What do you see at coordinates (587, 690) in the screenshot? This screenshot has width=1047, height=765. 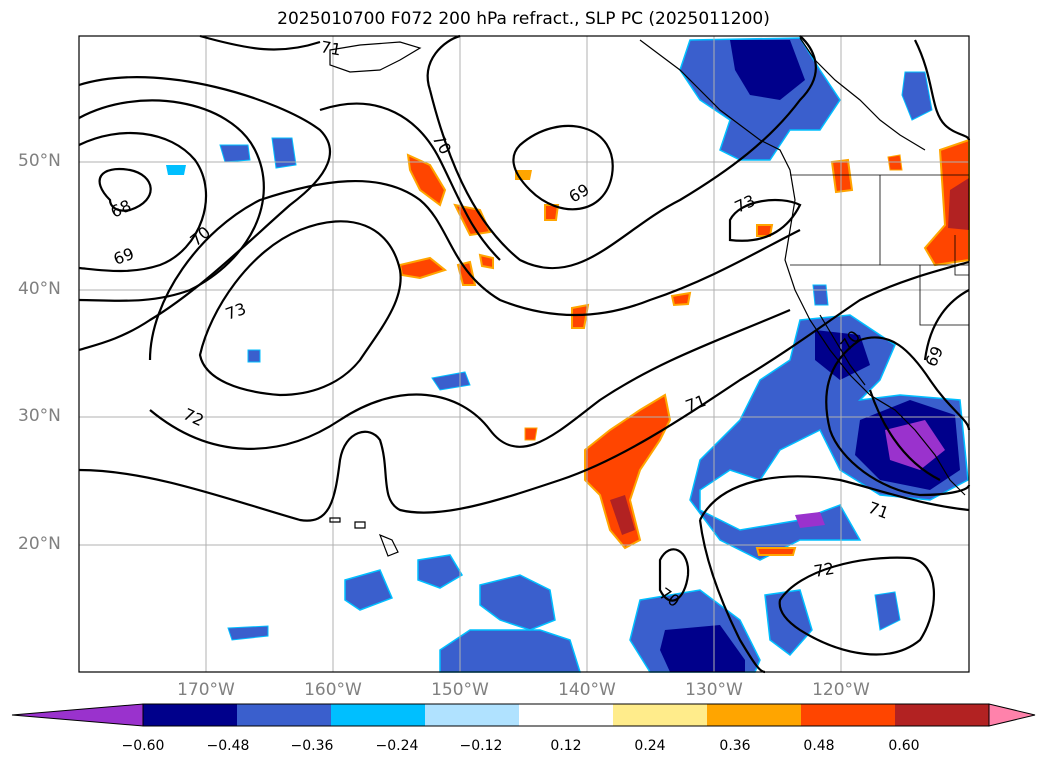 I see `lon-label-140w: 140°W` at bounding box center [587, 690].